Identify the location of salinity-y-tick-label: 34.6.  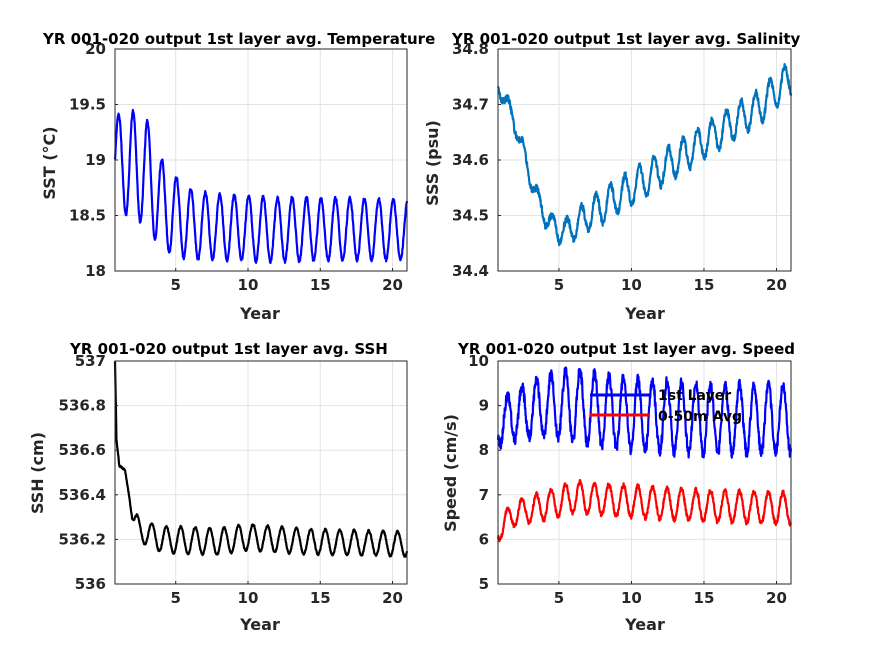
(470, 160).